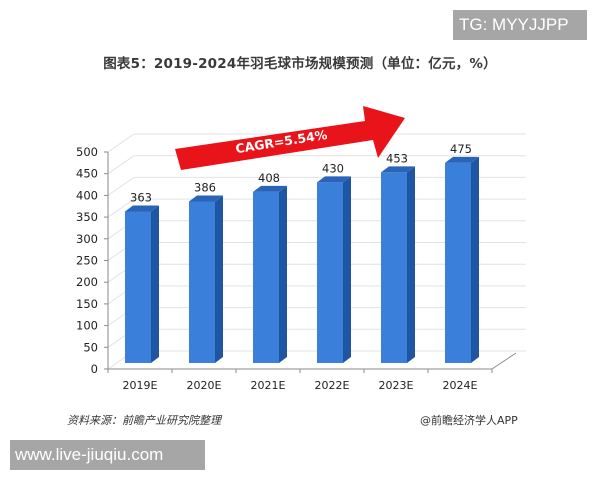  Describe the element at coordinates (334, 262) in the screenshot. I see `bar-2022E: 430` at that location.